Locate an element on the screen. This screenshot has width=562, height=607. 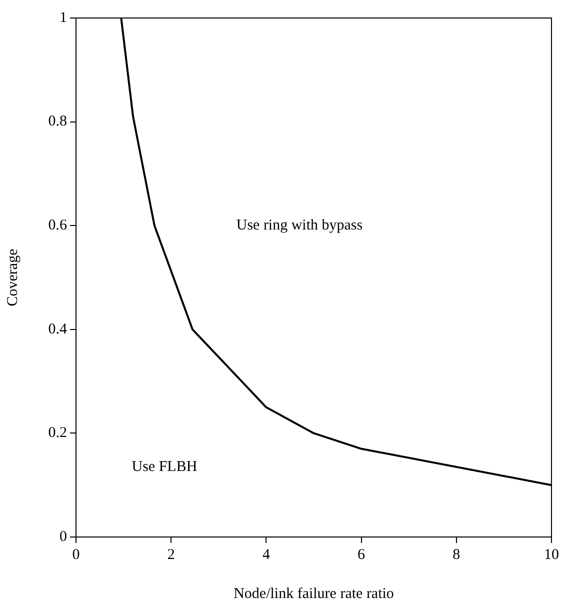
x-axis-title: Node/link failure rate ratio is located at coordinates (314, 594).